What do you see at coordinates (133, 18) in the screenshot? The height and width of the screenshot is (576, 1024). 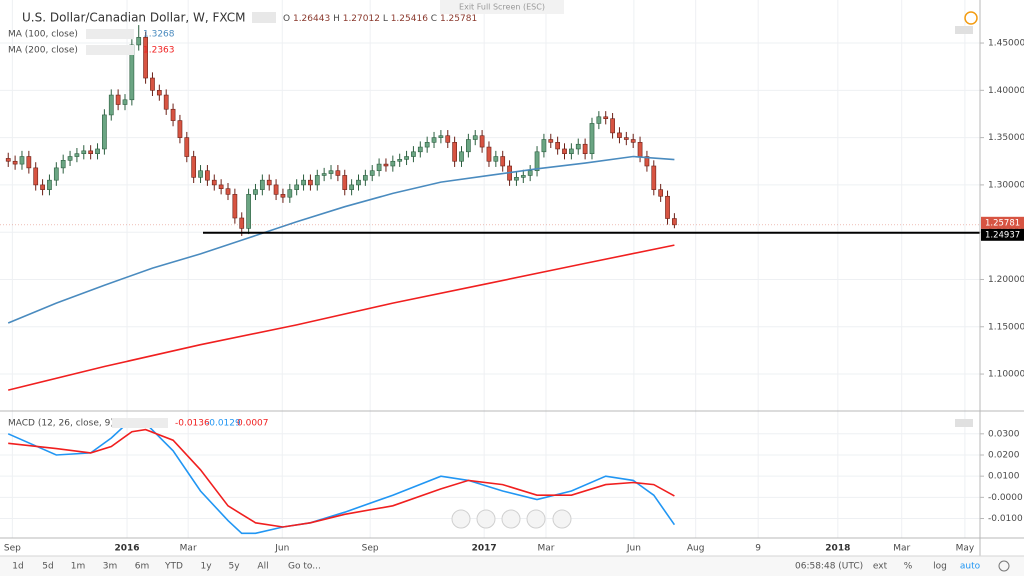 I see `chart-title: U.S. Dollar/Canadian Dollar, W, FXCM` at bounding box center [133, 18].